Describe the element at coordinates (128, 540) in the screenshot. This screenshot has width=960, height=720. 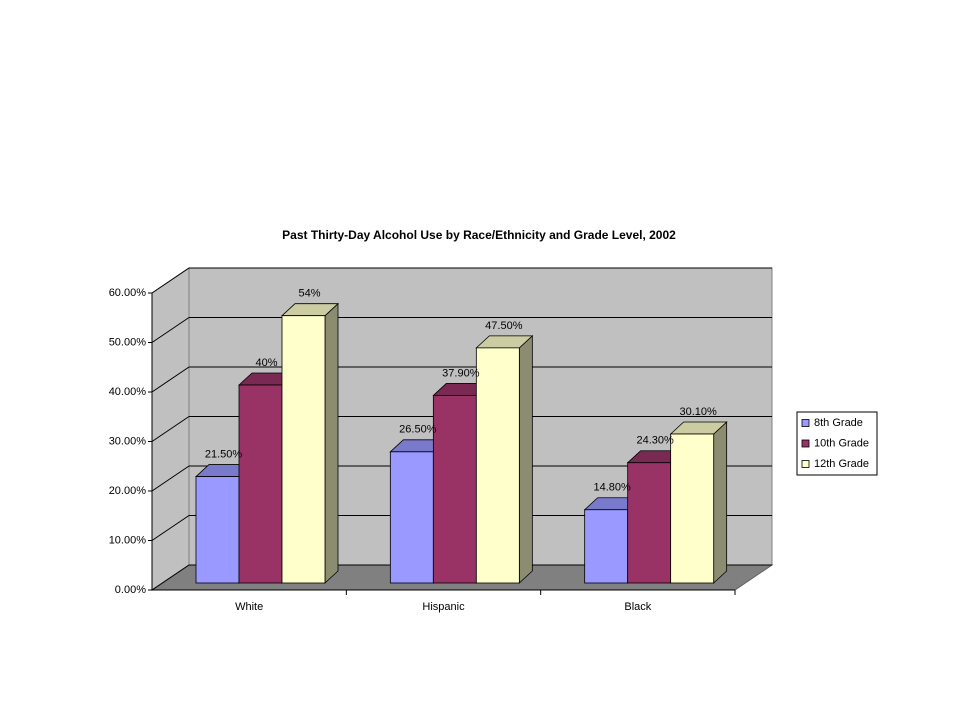
I see `y-tick-label: 10.00%` at that location.